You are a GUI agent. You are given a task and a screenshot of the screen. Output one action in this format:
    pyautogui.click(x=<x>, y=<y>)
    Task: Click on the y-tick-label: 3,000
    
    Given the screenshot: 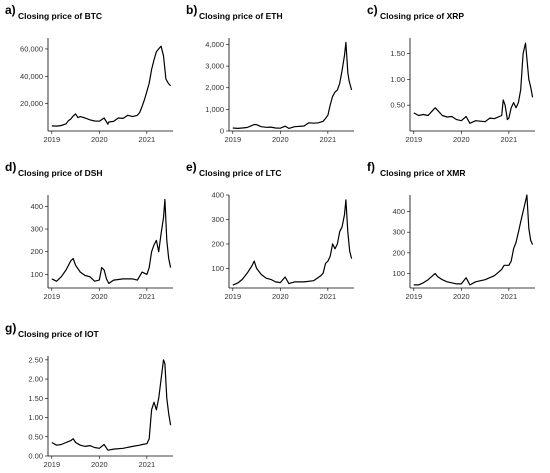 What is the action you would take?
    pyautogui.click(x=214, y=66)
    